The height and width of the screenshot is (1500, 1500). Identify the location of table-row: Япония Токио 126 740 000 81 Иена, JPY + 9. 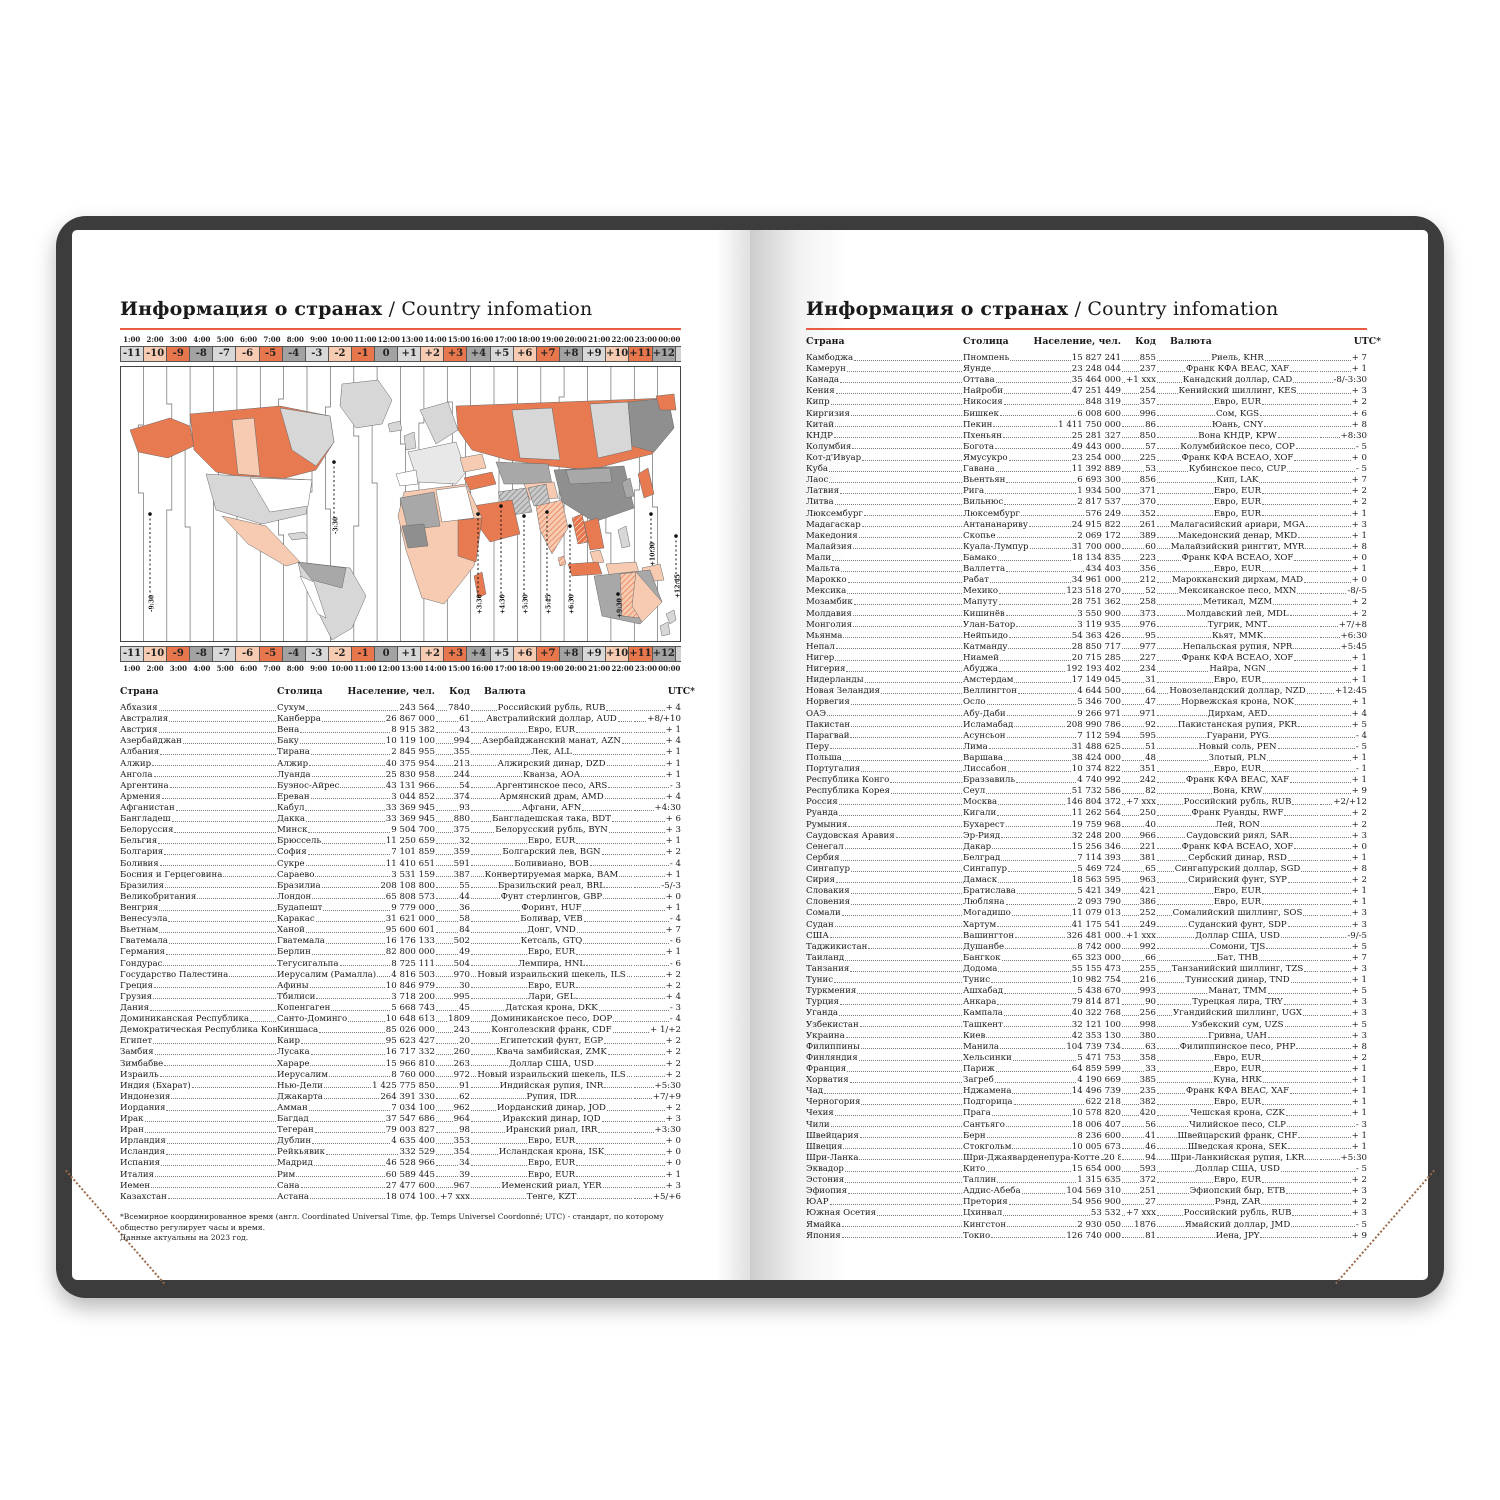
(1086, 1236).